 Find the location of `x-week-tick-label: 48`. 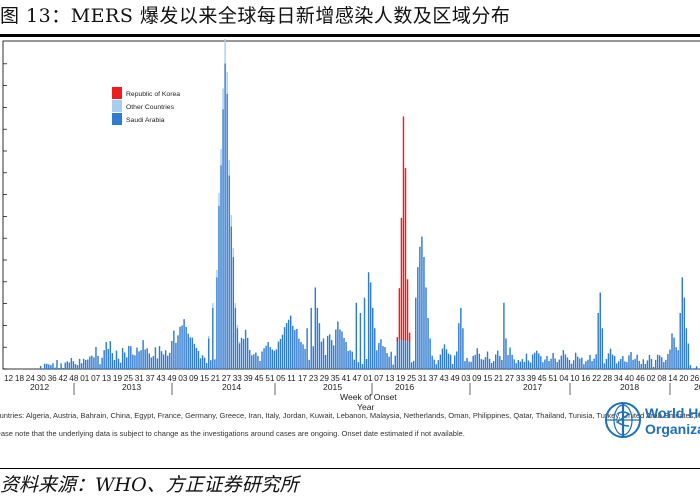

x-week-tick-label: 48 is located at coordinates (74, 378).